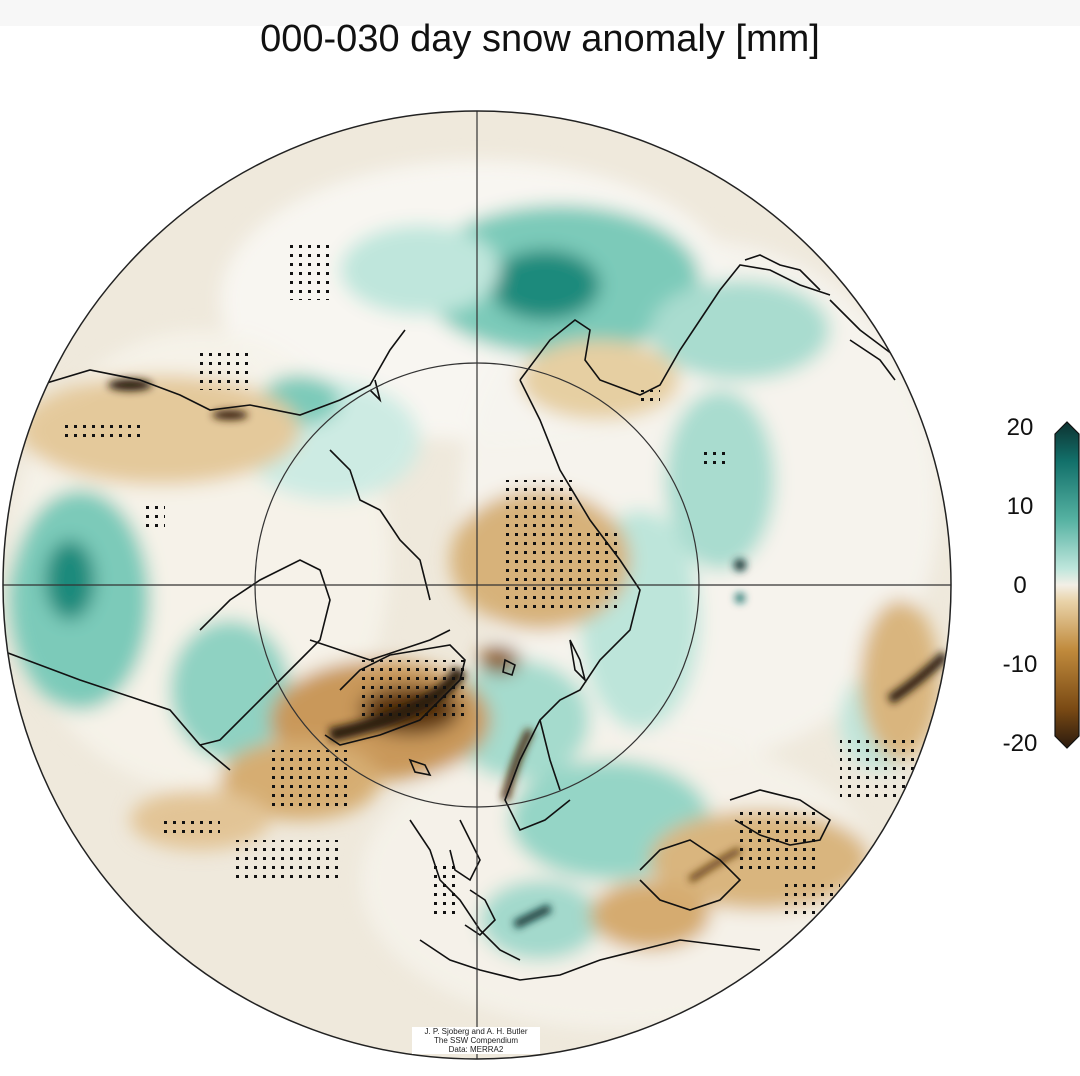  I want to click on credit-authors: J. P. Sjoberg and A. H. Butler, so click(476, 1031).